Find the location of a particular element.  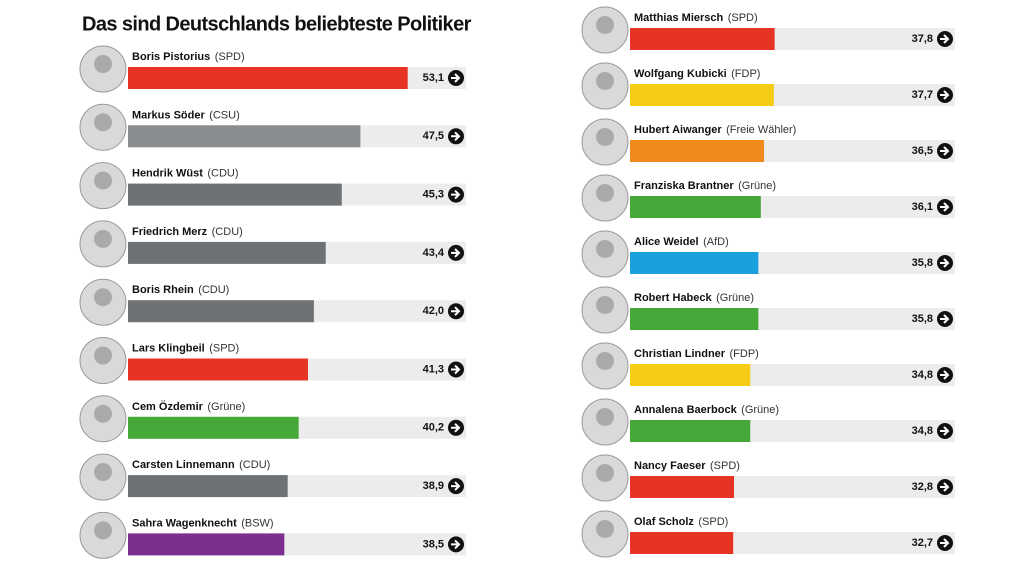

politician-name: Alice Weidel is located at coordinates (666, 242).